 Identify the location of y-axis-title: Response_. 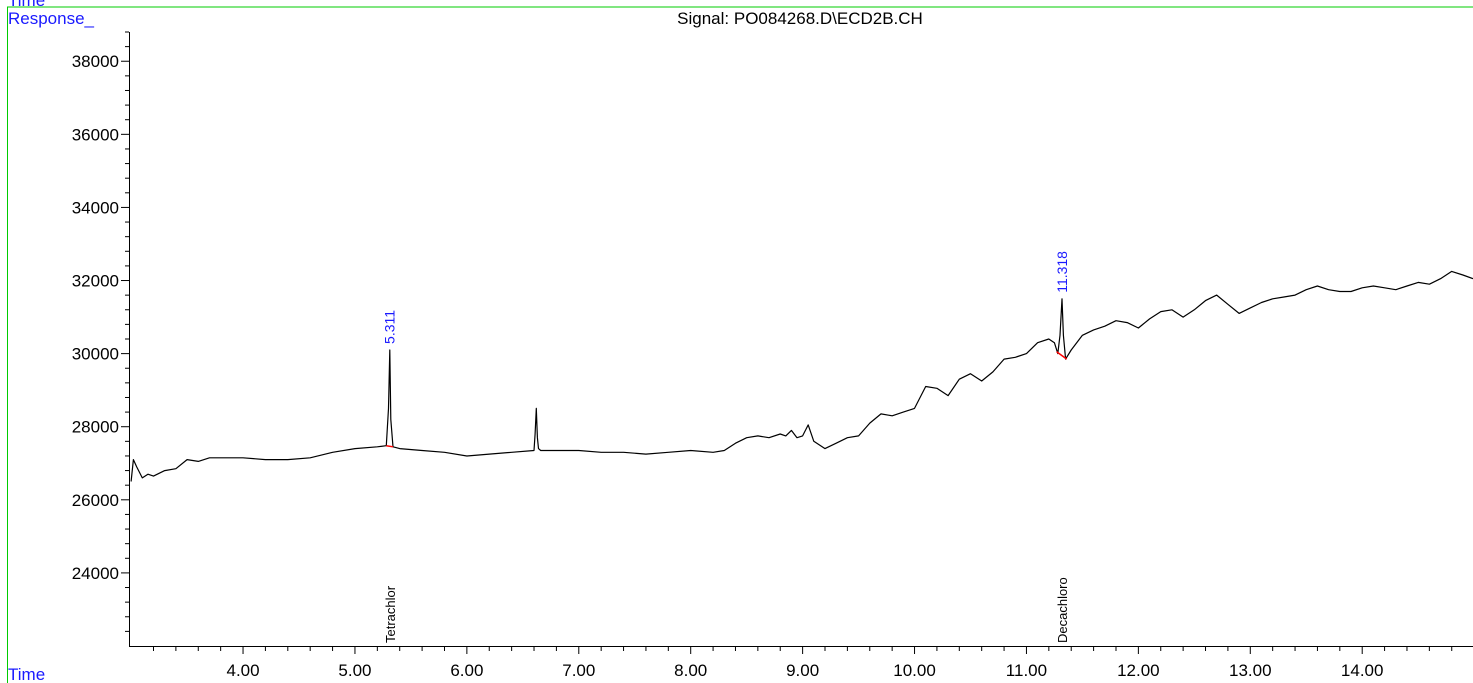
(51, 18).